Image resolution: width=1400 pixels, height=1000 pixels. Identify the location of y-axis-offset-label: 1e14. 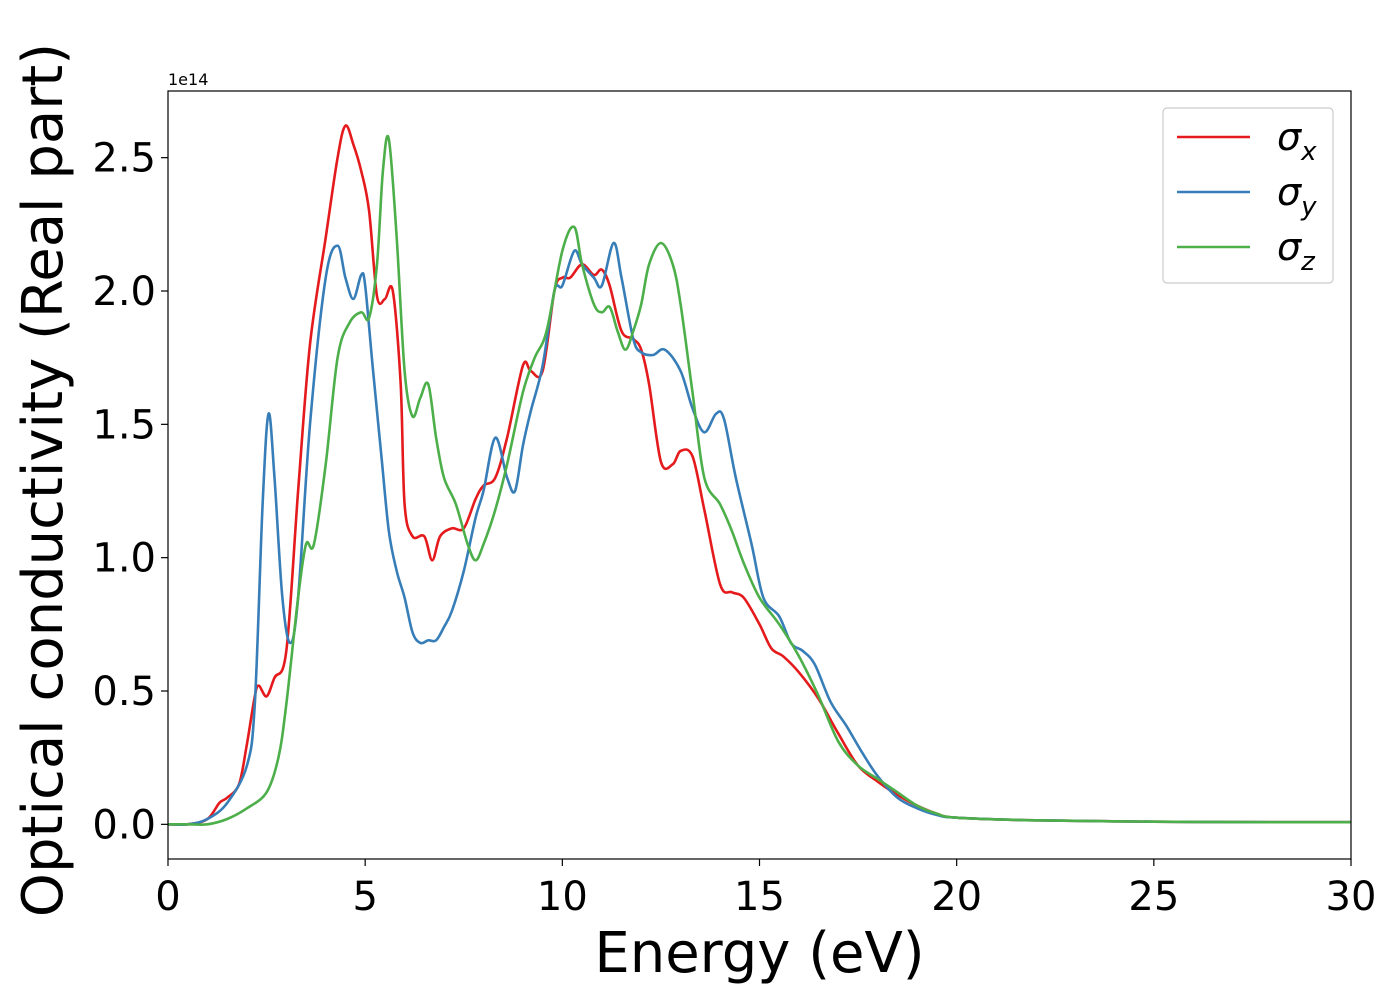
(188, 79).